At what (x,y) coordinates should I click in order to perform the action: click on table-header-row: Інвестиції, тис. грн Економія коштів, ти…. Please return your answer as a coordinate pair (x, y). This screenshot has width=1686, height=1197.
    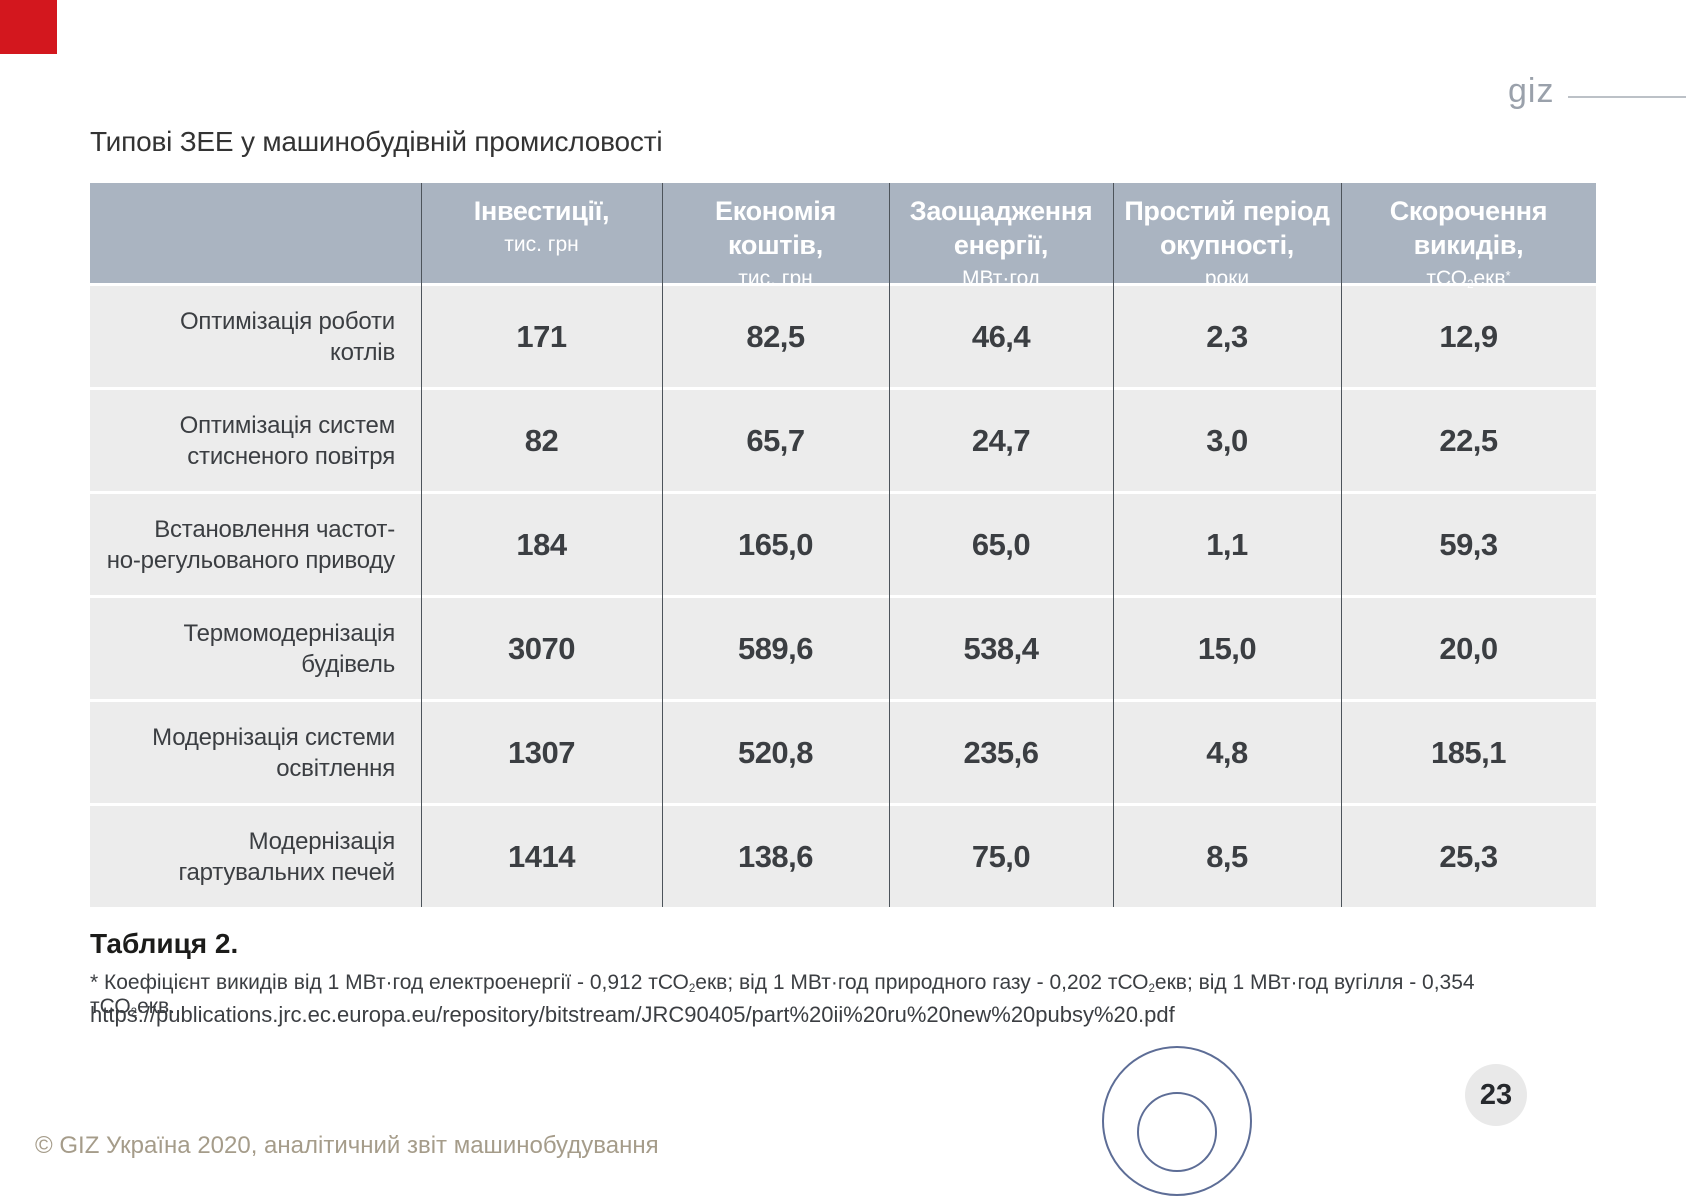
    Looking at the image, I should click on (843, 237).